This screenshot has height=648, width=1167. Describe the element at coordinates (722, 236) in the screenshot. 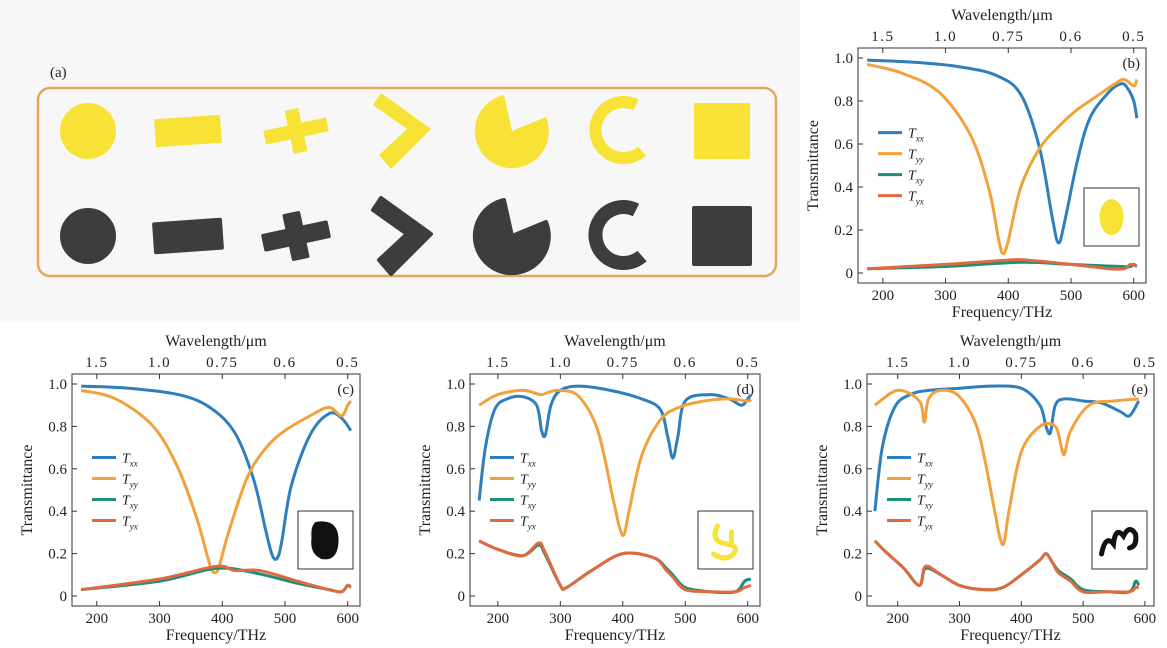

I see `fabricated-shape-square` at that location.